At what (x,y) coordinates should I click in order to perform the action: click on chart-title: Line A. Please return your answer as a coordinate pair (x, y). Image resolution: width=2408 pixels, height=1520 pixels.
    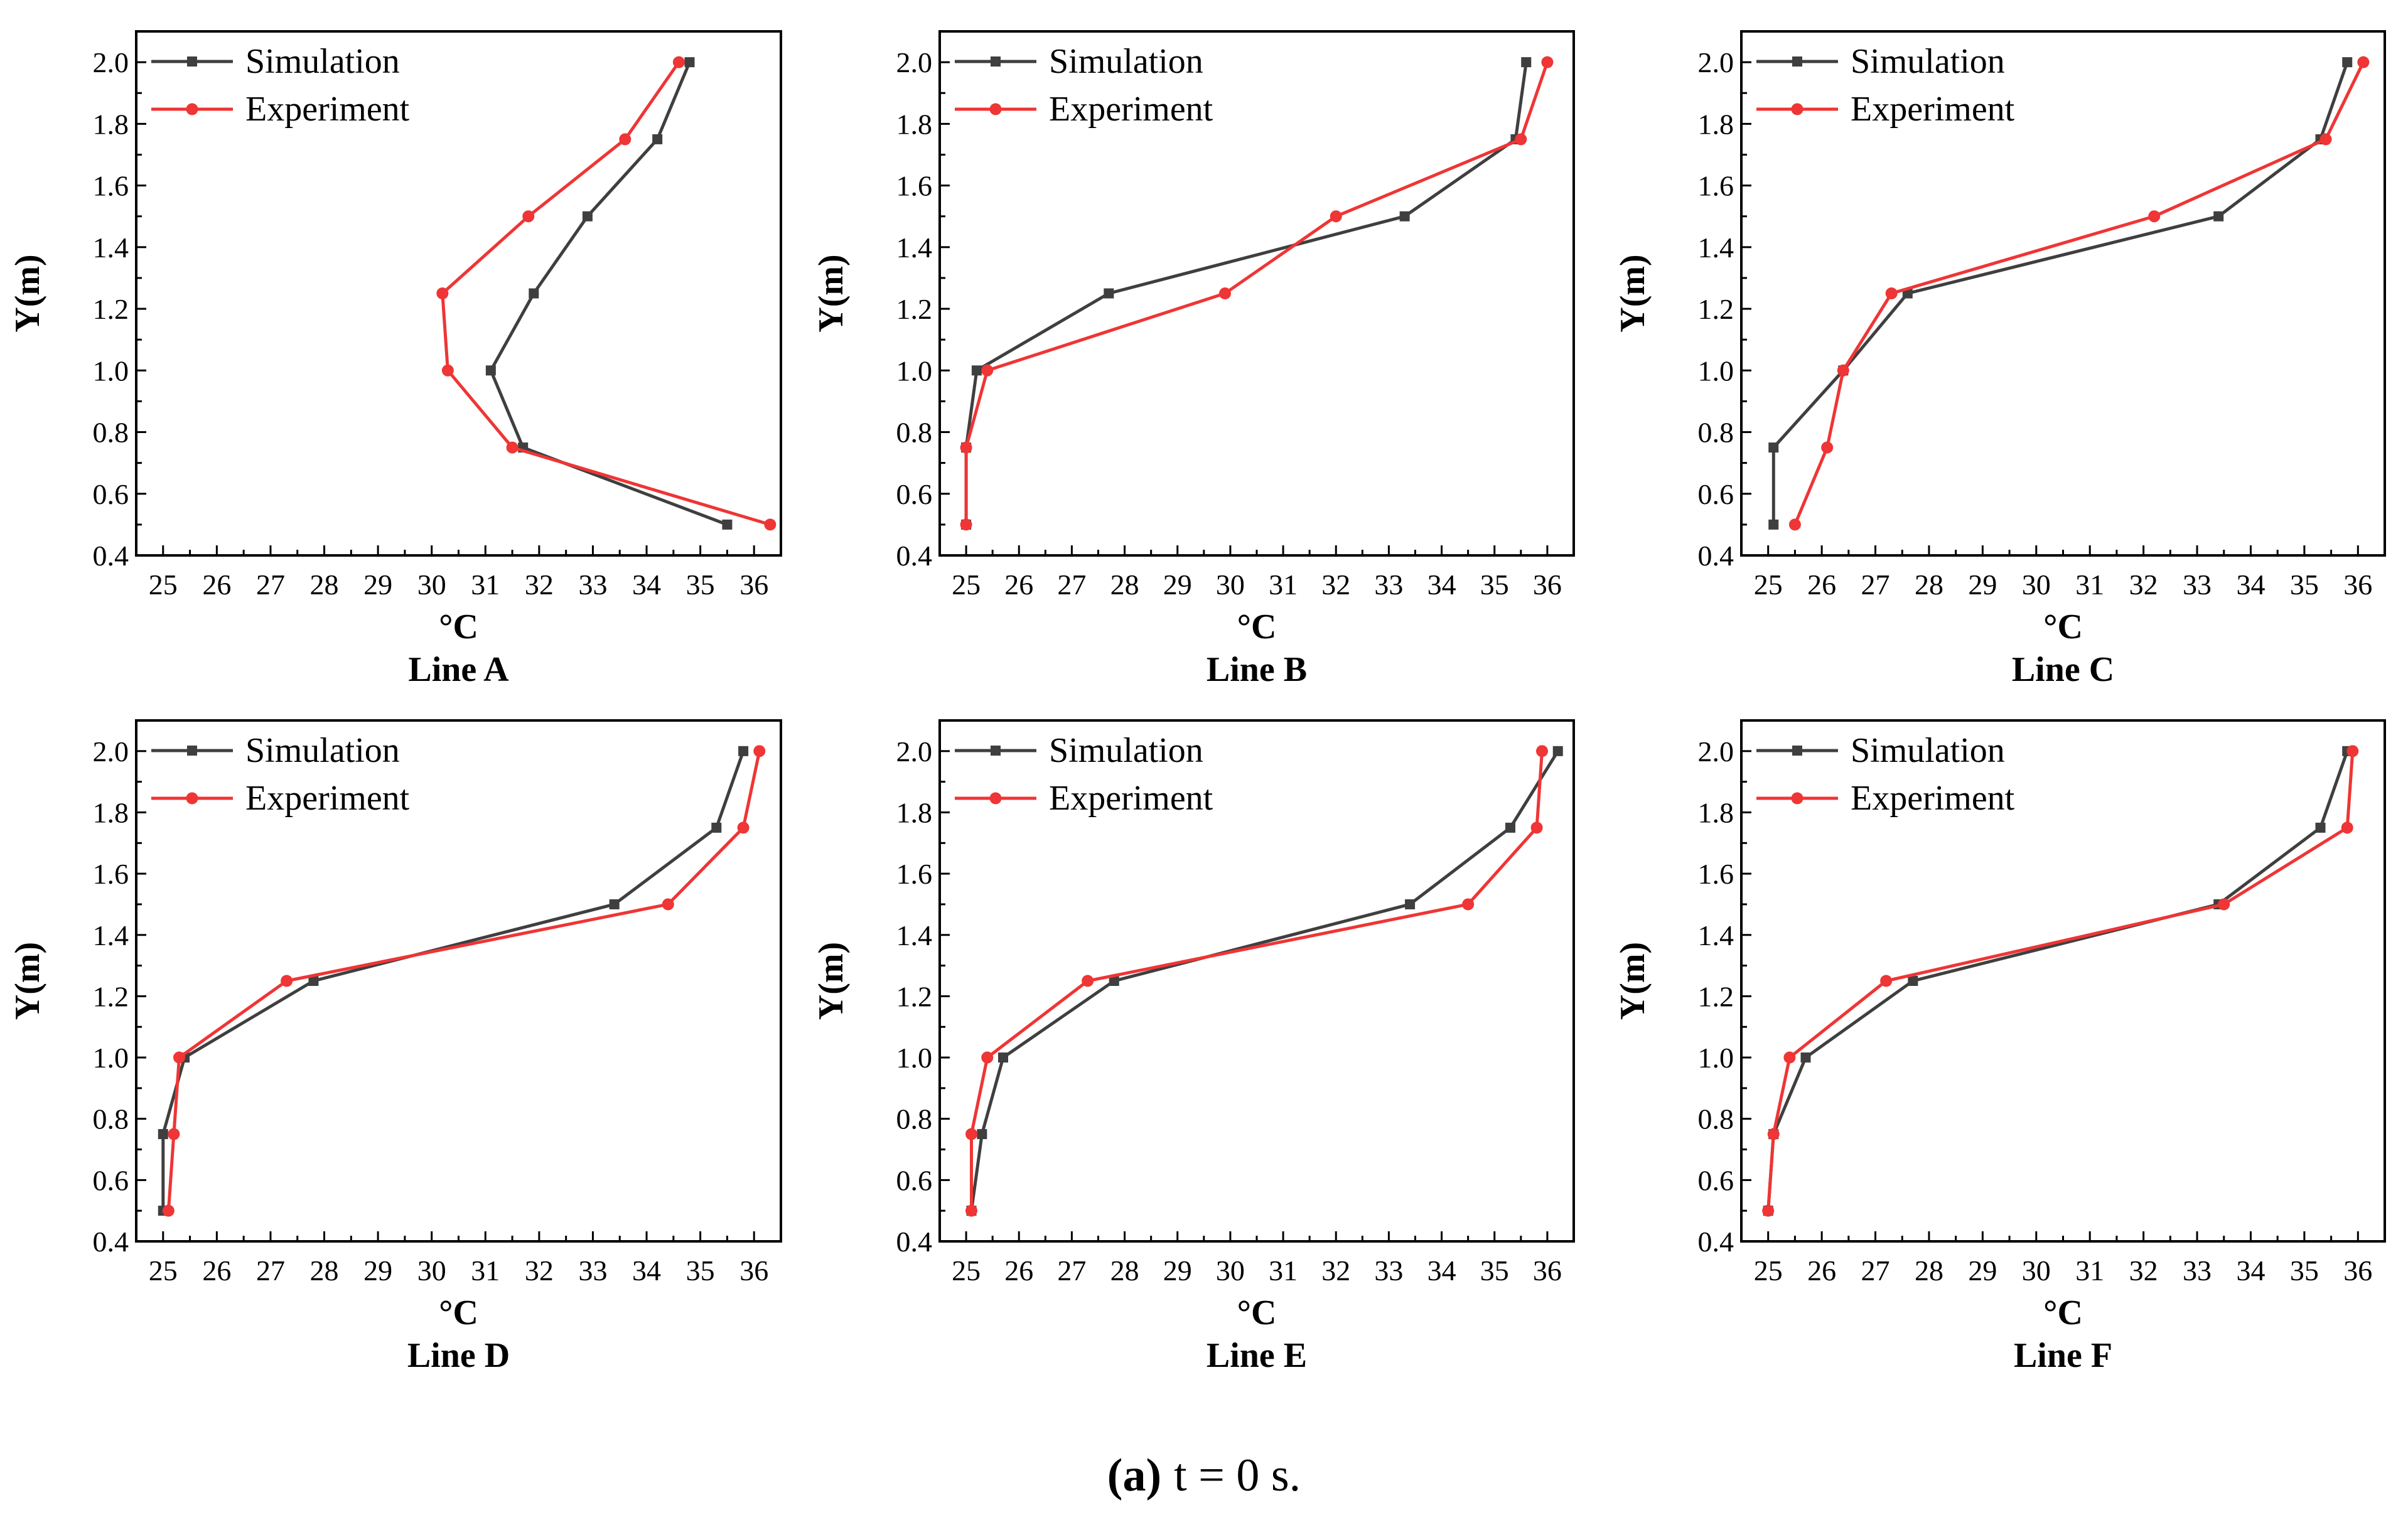
    Looking at the image, I should click on (458, 669).